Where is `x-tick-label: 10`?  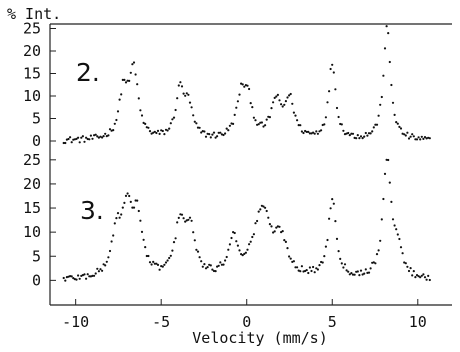 x-tick-label: 10 is located at coordinates (418, 322).